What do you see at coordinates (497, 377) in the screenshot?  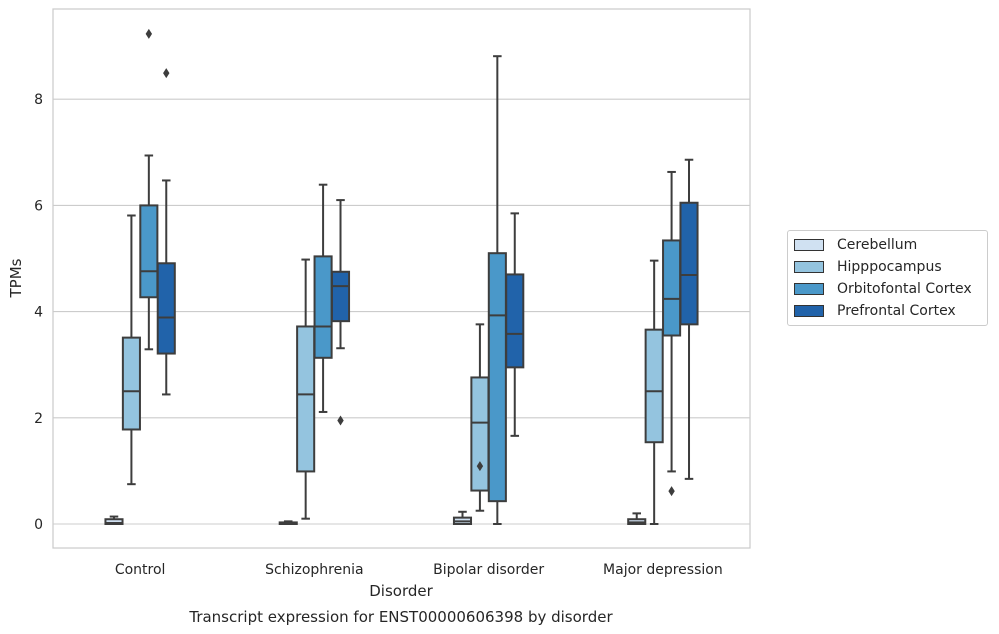 I see `box-rect-orbitofontal-cortex-bipolar-disorder` at bounding box center [497, 377].